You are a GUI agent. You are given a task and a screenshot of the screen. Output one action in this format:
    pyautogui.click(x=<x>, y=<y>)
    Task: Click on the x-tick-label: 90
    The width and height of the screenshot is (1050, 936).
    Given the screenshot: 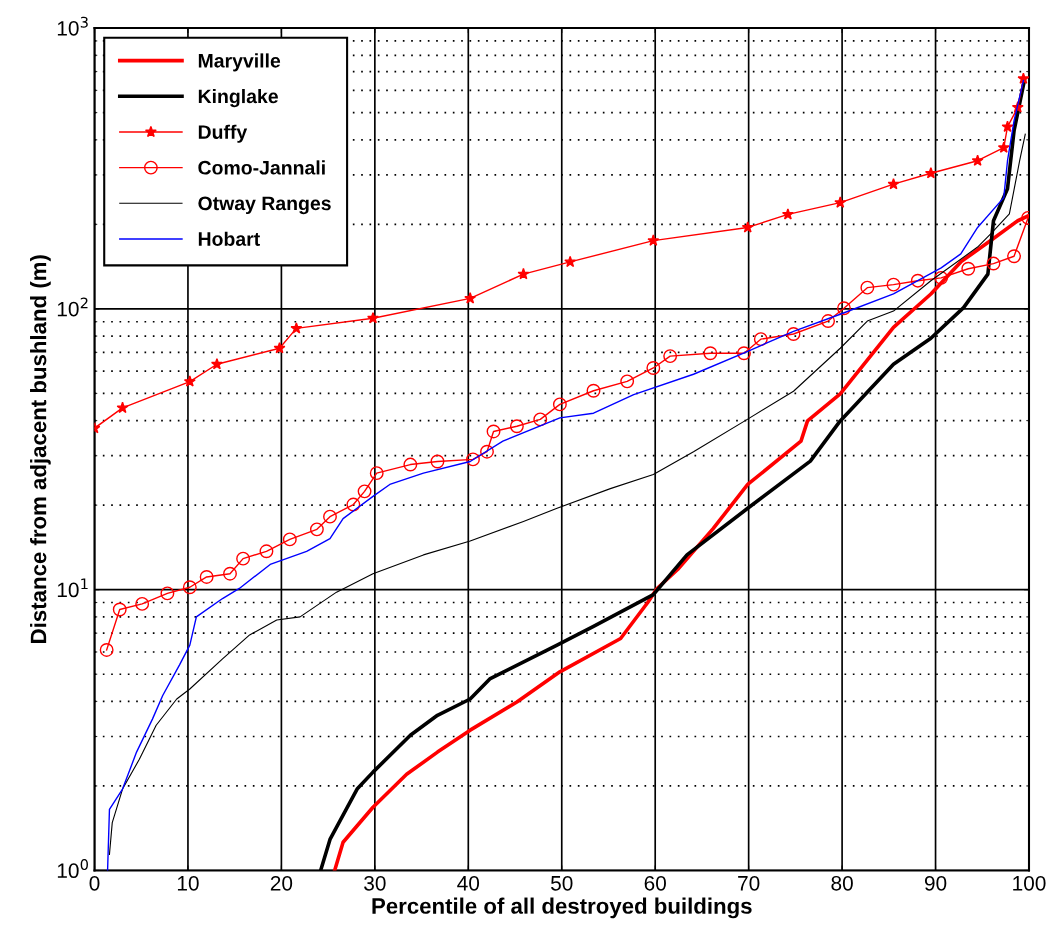 What is the action you would take?
    pyautogui.click(x=935, y=883)
    